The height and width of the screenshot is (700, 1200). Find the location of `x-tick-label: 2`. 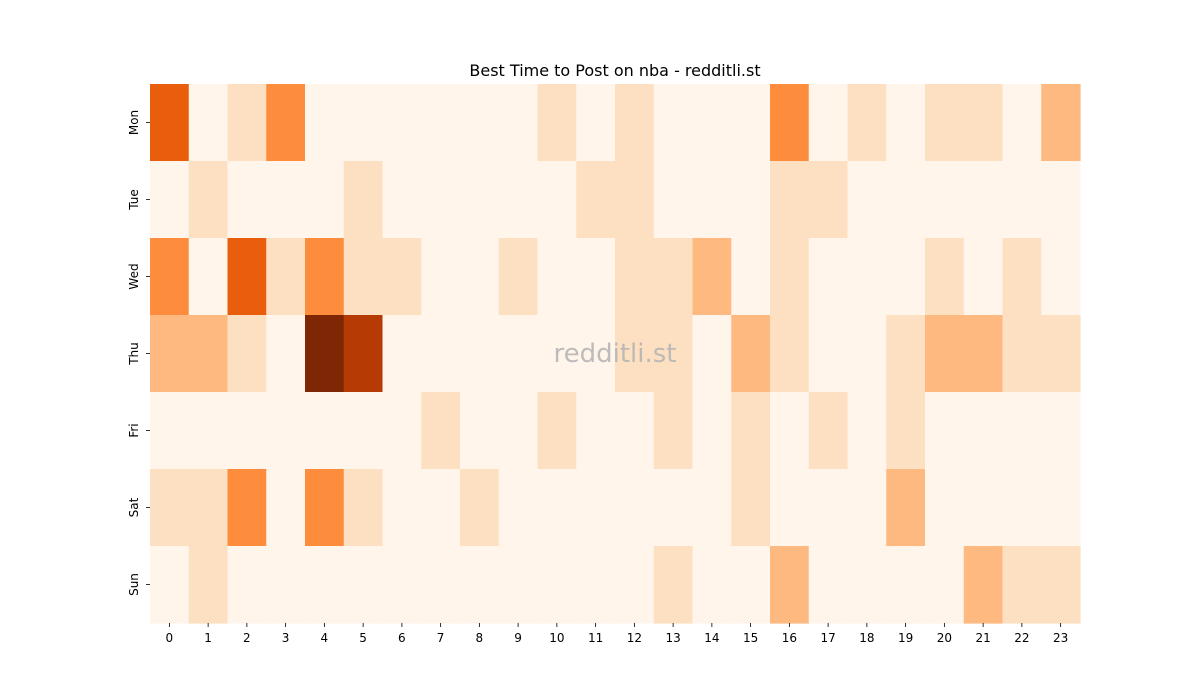

x-tick-label: 2 is located at coordinates (247, 638).